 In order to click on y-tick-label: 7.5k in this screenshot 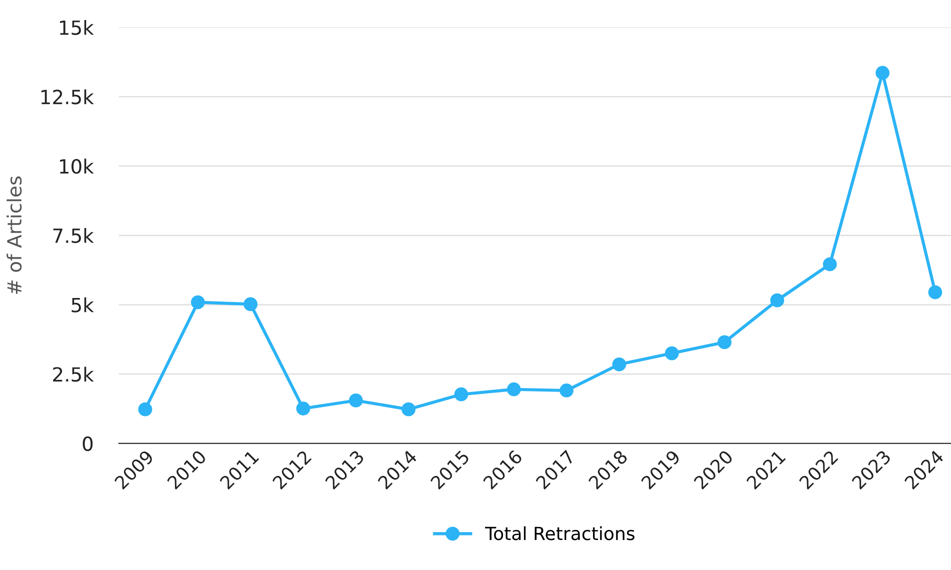, I will do `click(73, 236)`.